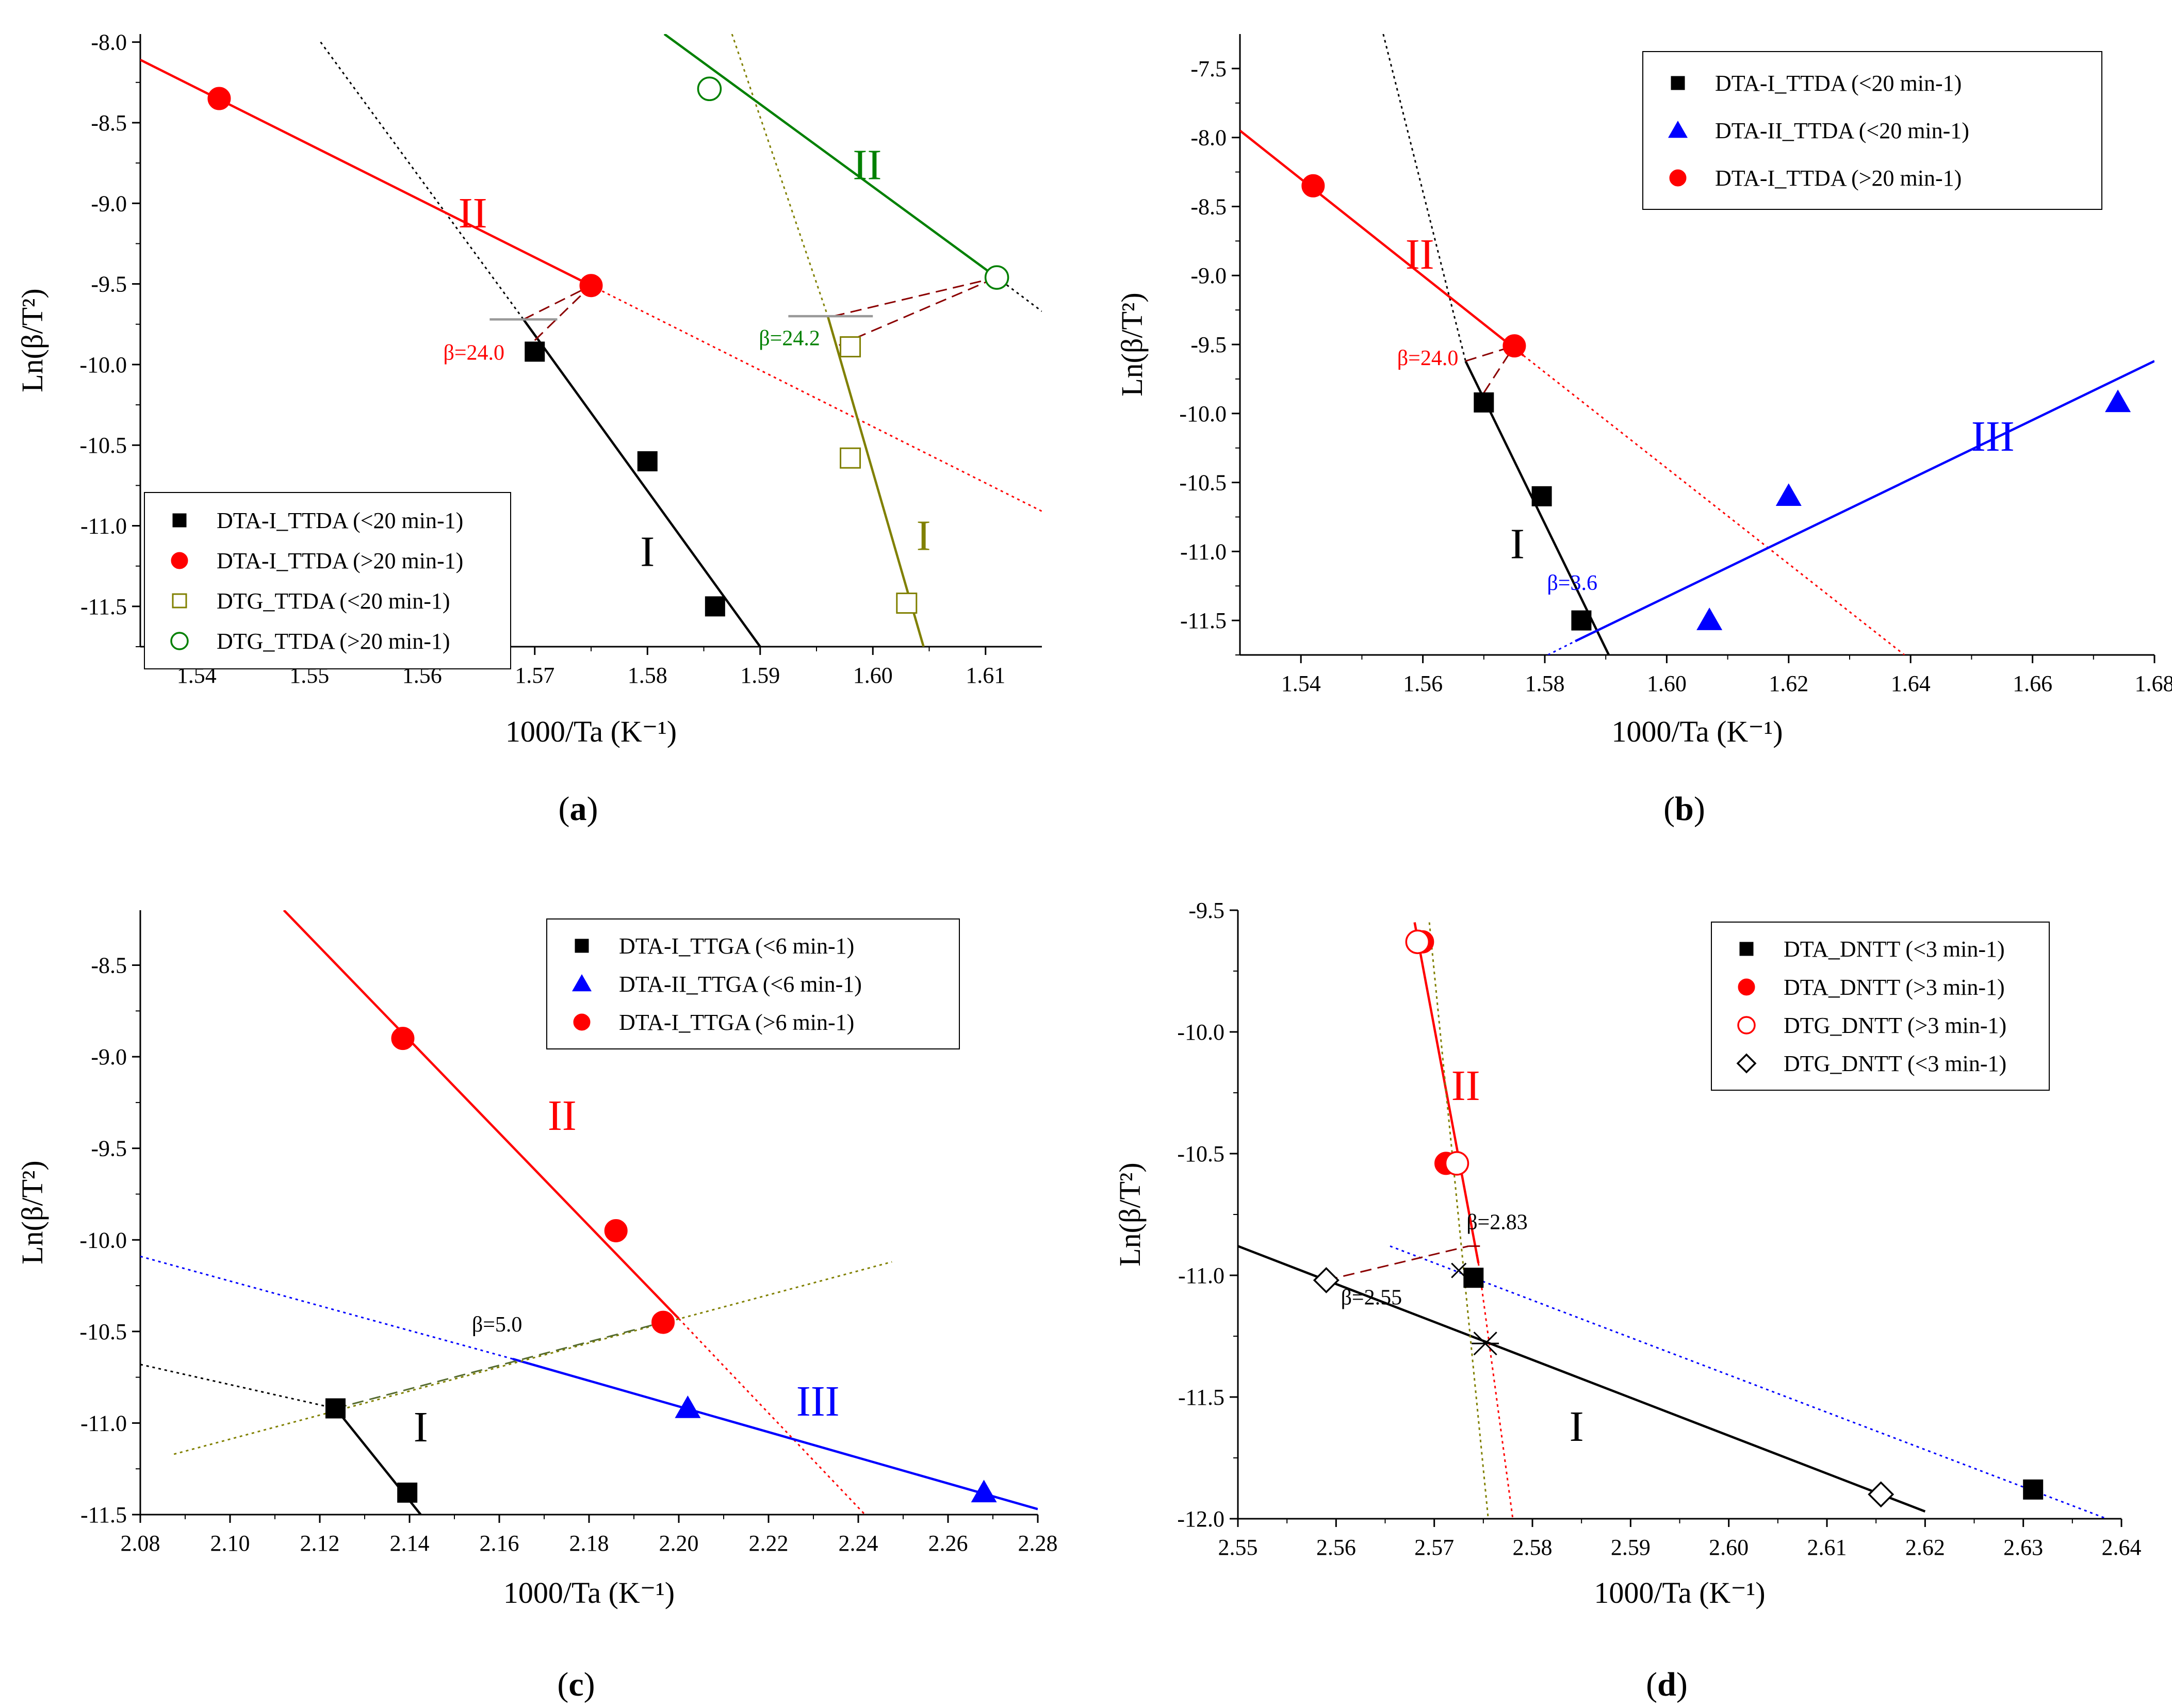 The width and height of the screenshot is (2172, 1708). What do you see at coordinates (1684, 809) in the screenshot?
I see `panel-label: (b)` at bounding box center [1684, 809].